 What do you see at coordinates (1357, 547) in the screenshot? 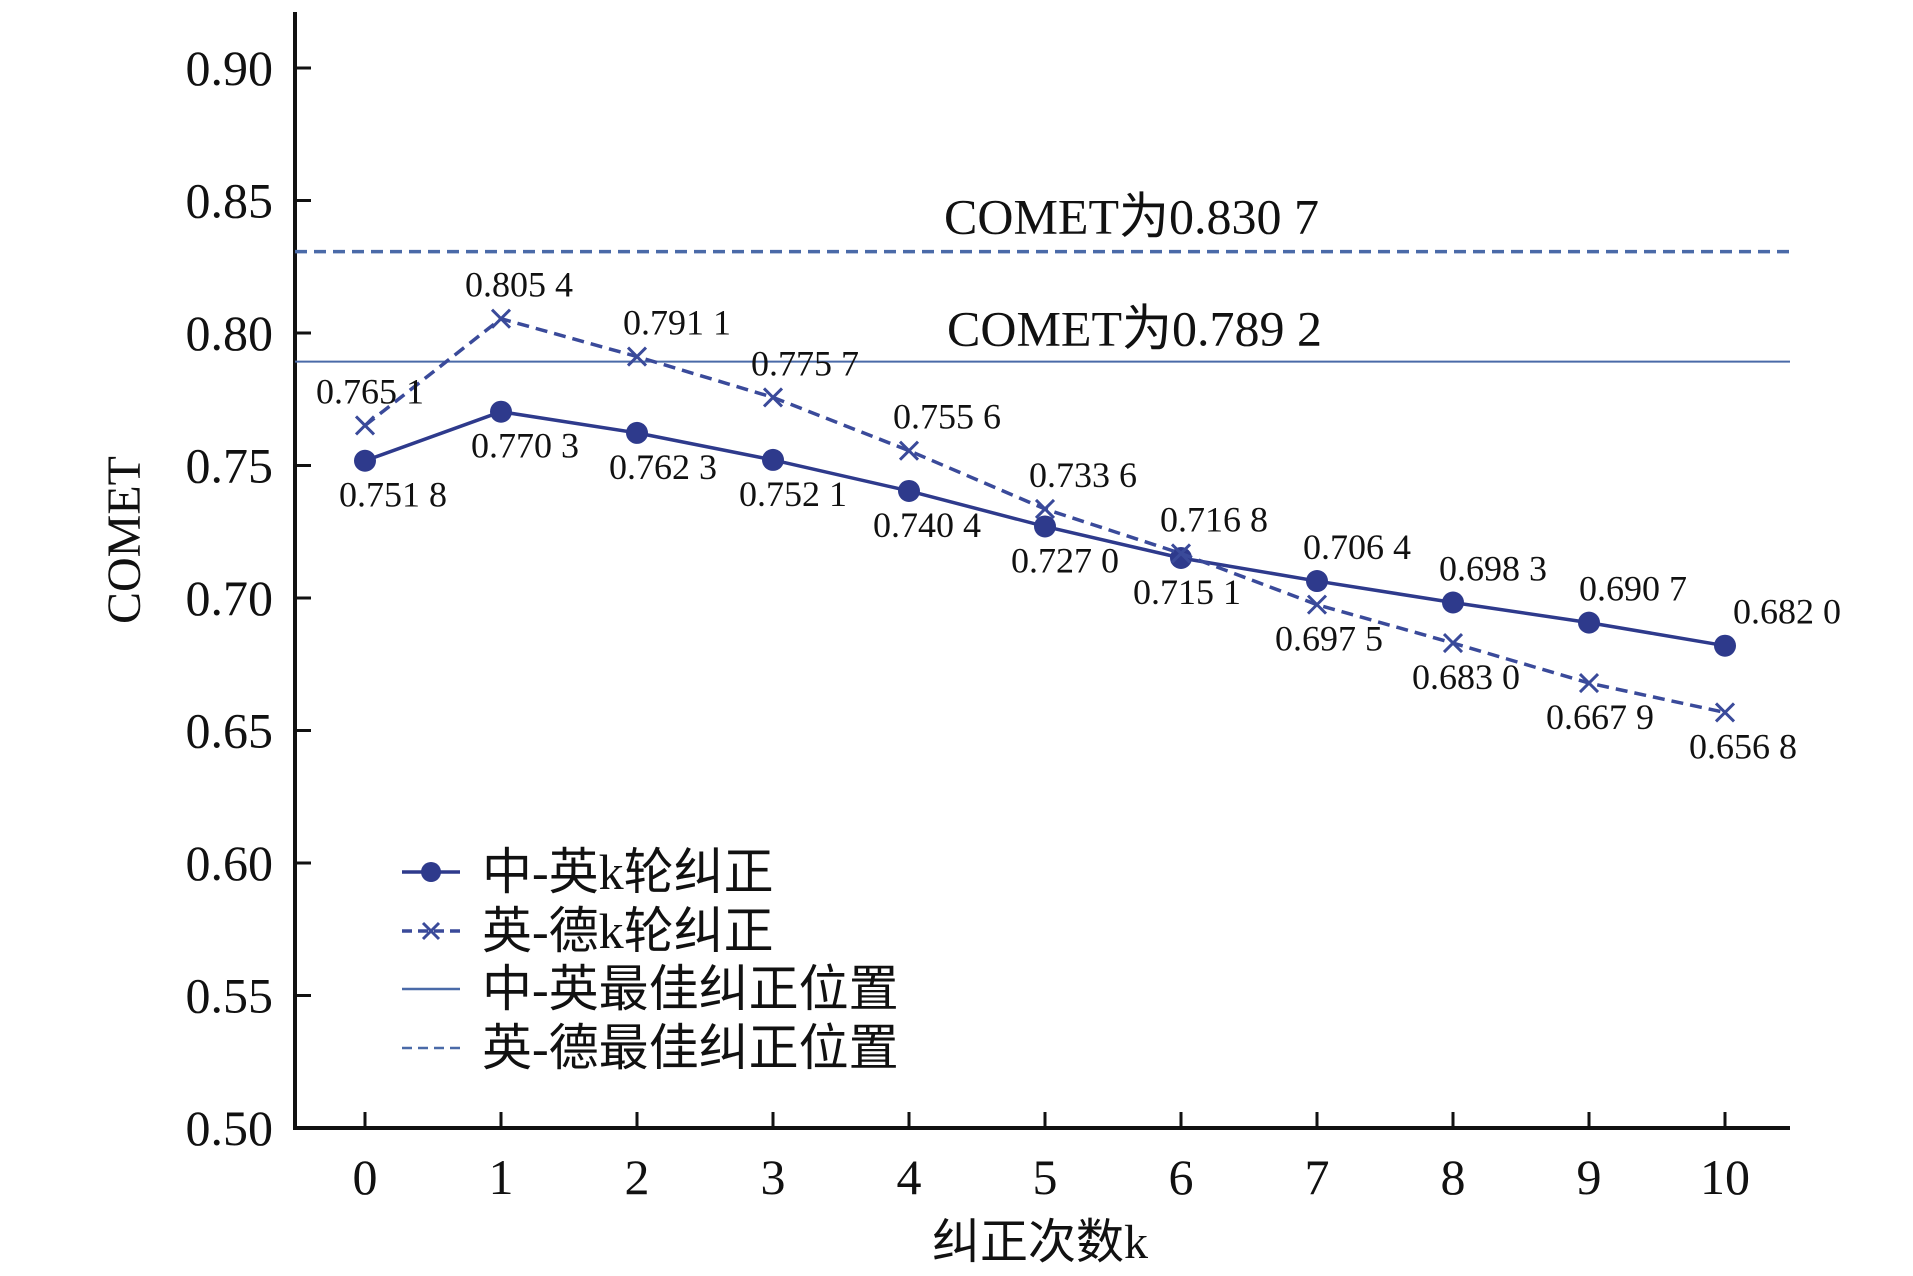
I see `data-label: 0.706 4` at bounding box center [1357, 547].